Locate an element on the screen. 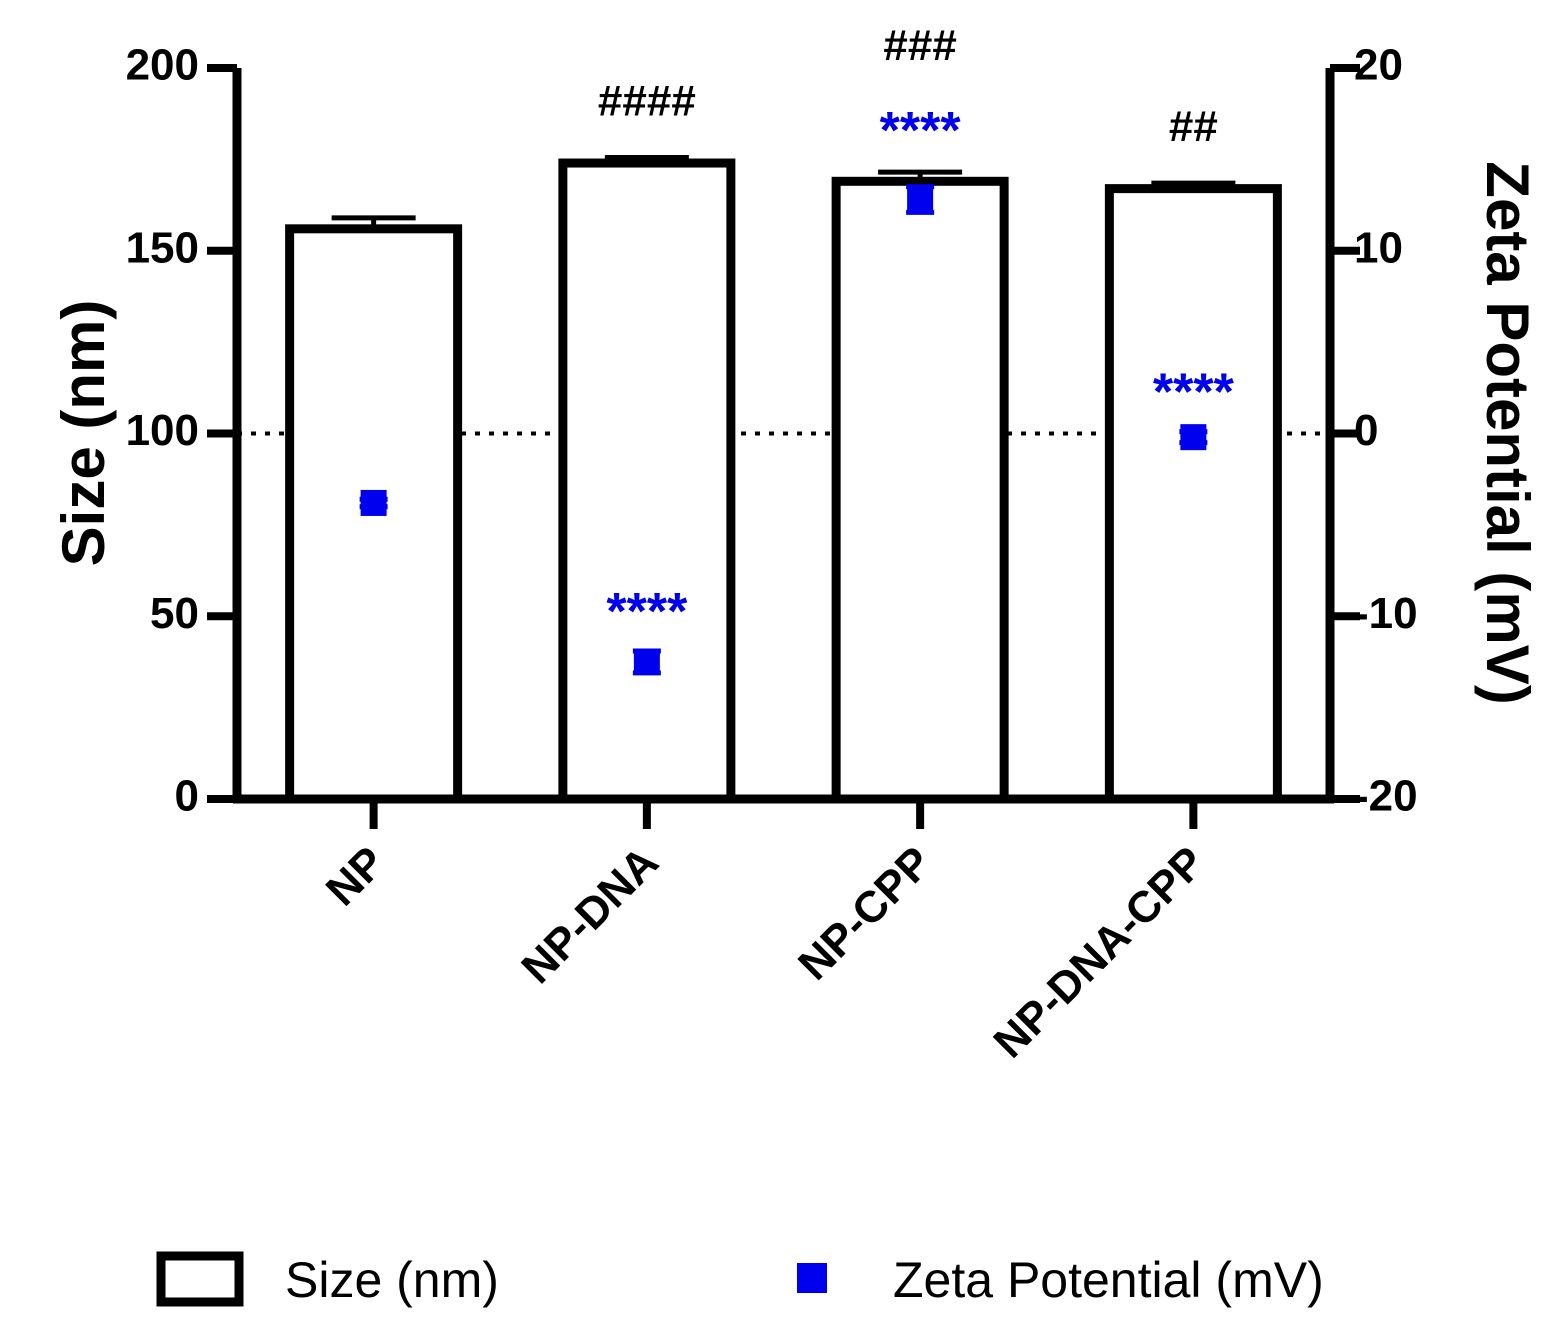 The height and width of the screenshot is (1338, 1561). legend-size-swatch is located at coordinates (200, 1279).